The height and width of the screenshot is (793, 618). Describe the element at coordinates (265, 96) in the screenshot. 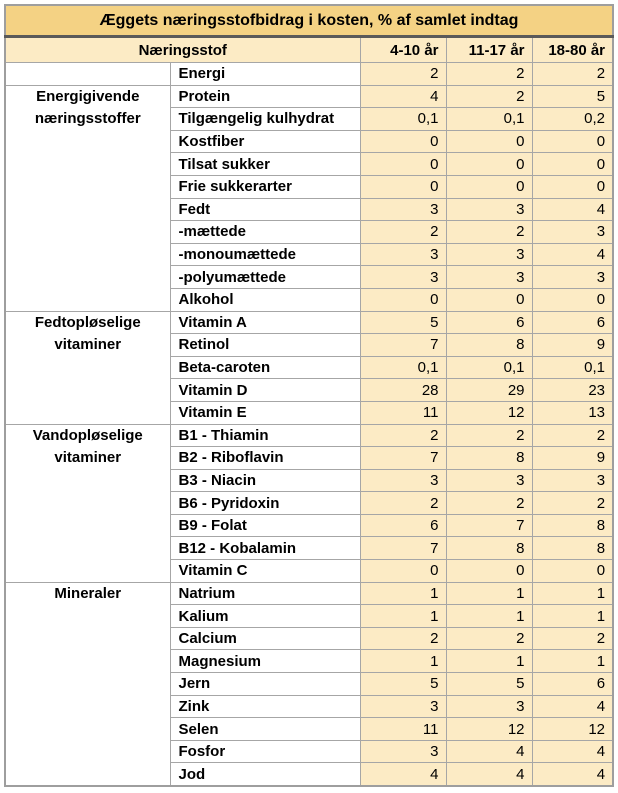

I see `nutrient-name-cell: Protein` at that location.